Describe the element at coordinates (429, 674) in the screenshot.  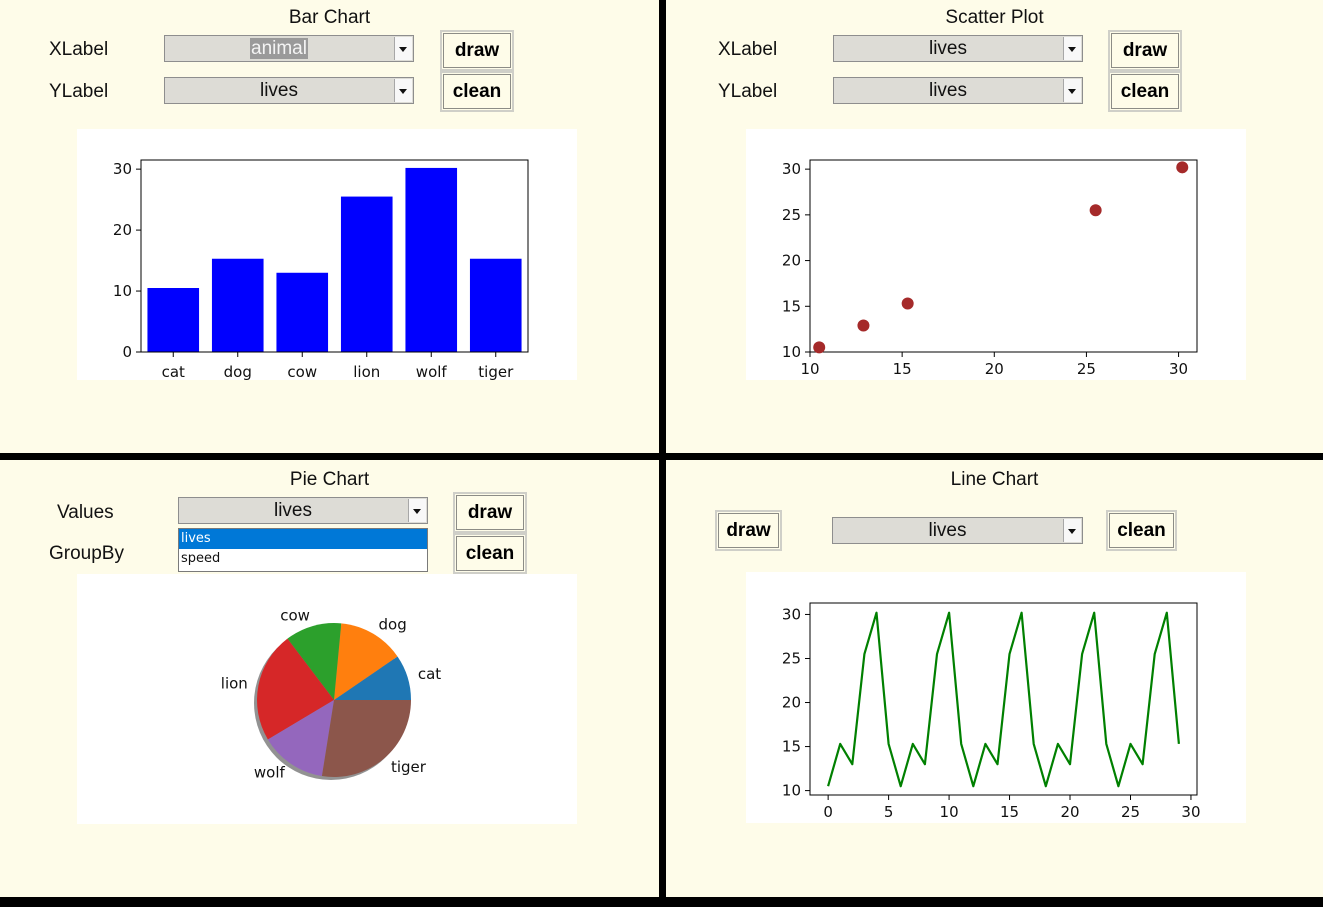
I see `pie-label: cat` at that location.